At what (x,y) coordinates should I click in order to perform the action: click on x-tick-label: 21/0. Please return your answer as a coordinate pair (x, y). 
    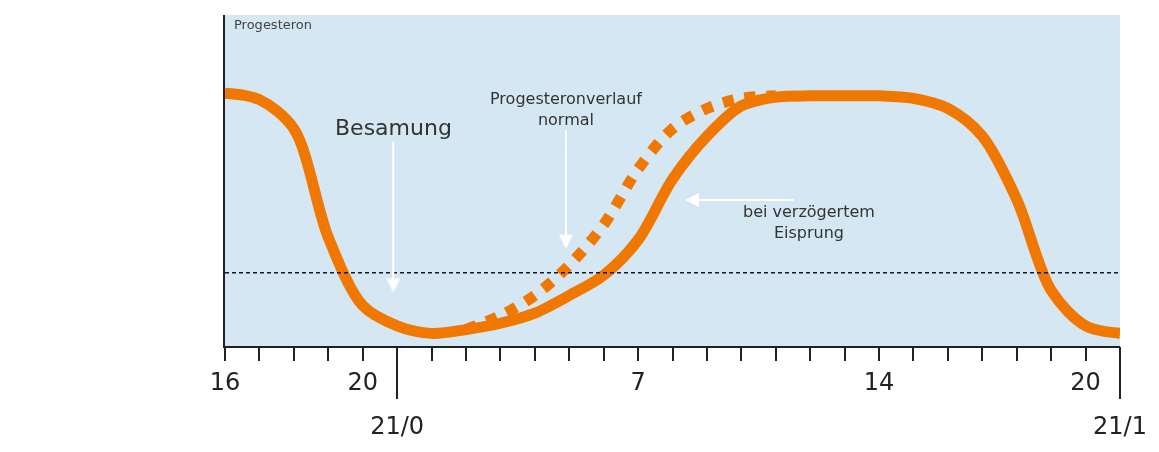
    Looking at the image, I should click on (397, 425).